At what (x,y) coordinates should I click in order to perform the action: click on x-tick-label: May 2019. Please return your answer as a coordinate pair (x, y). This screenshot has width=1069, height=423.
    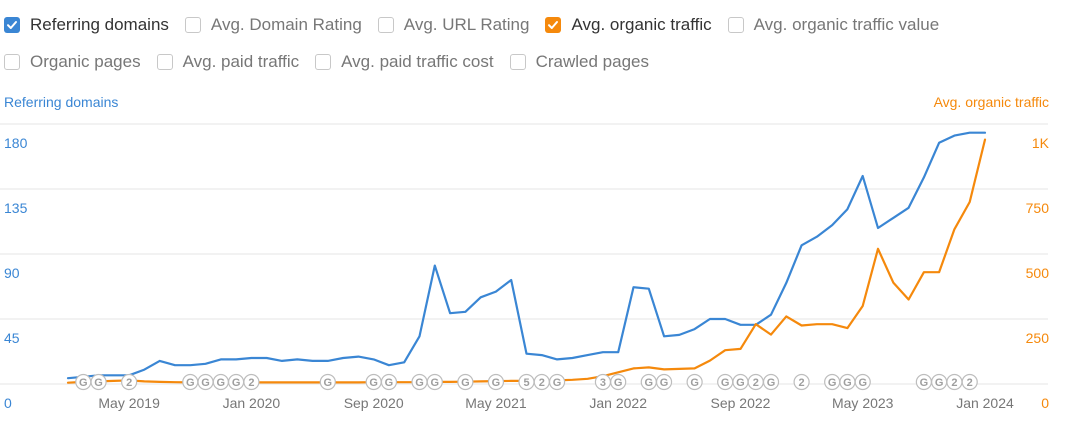
    Looking at the image, I should click on (129, 403).